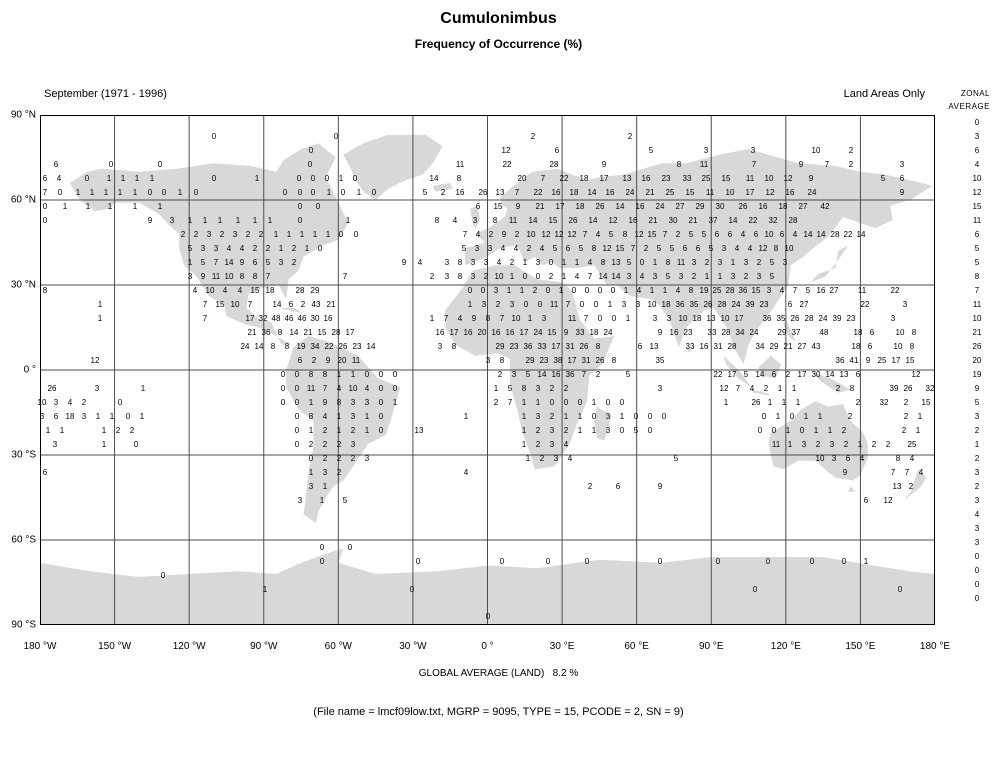 The width and height of the screenshot is (997, 760). Describe the element at coordinates (530, 360) in the screenshot. I see `grid-value: 29` at that location.